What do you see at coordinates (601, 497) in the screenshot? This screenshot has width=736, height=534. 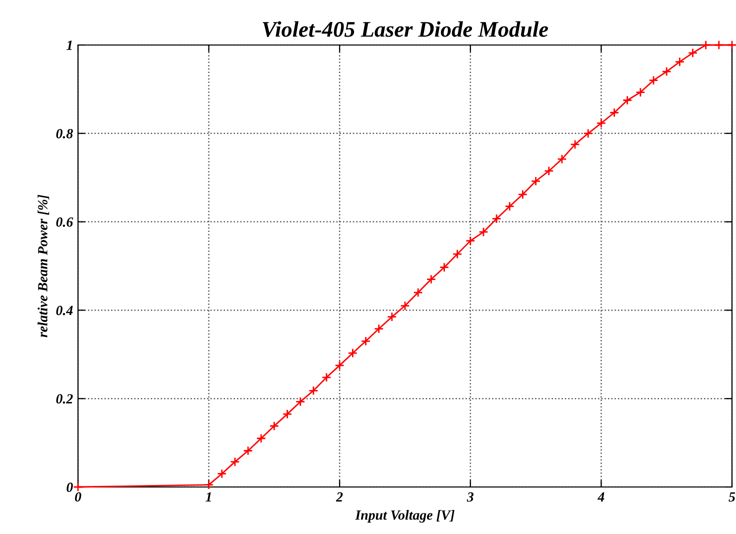 I see `x-tick-label: 4` at bounding box center [601, 497].